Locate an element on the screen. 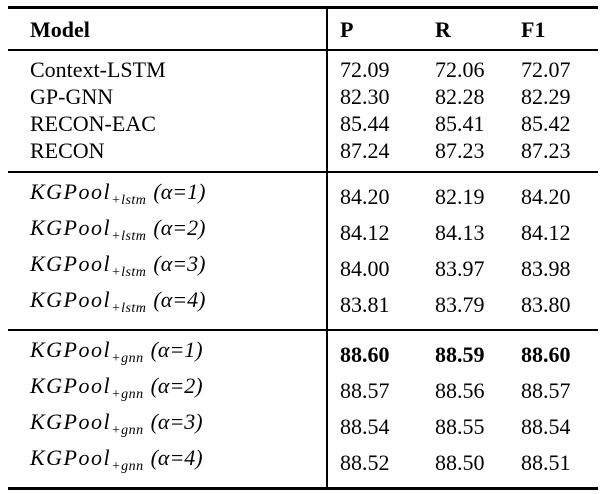 Image resolution: width=606 pixels, height=494 pixels. table-row: KGPool+lstm (α=4) 83.81 83.79 83.80 is located at coordinates (303, 308).